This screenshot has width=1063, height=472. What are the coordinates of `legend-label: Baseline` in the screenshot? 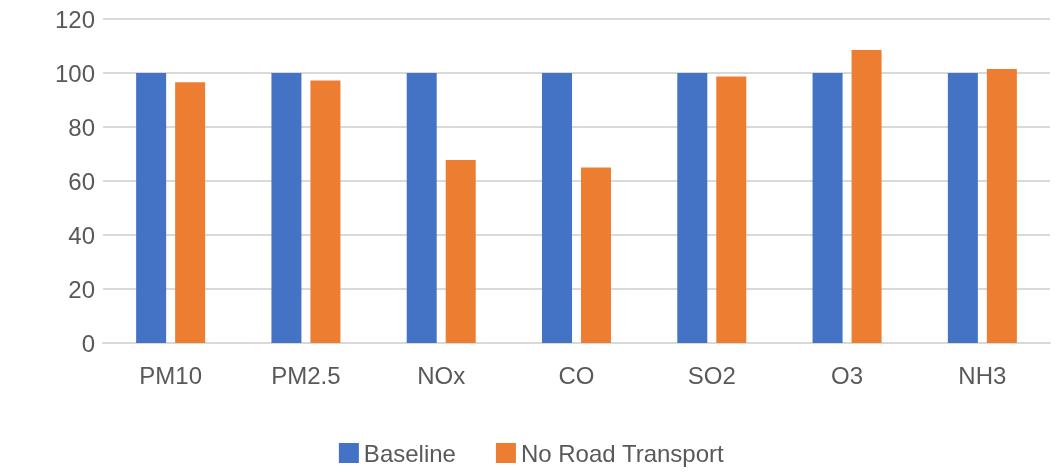 It's located at (409, 453).